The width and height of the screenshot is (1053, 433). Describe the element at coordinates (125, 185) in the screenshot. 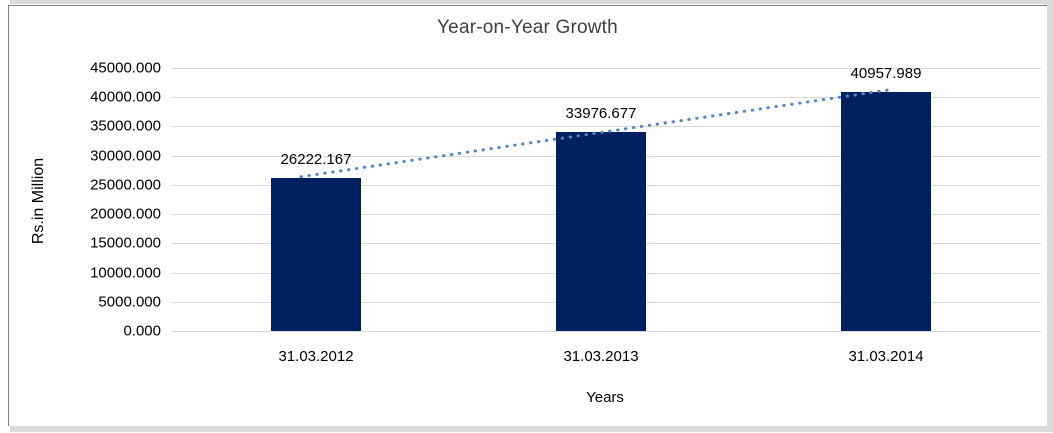

I see `y-tick-label: 25000.000` at that location.